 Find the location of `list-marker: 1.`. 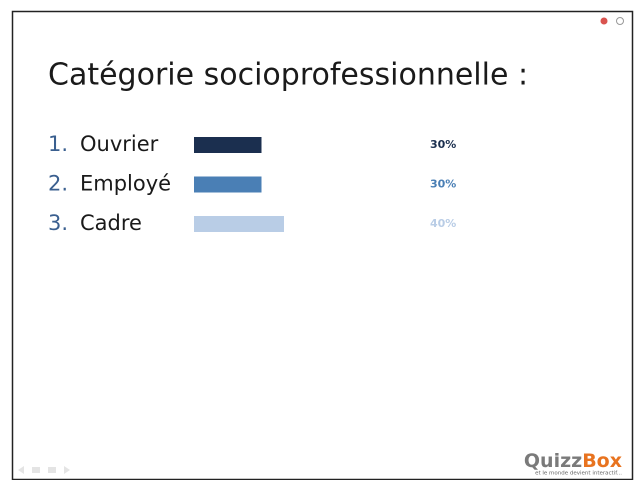

list-marker: 1. is located at coordinates (58, 144).